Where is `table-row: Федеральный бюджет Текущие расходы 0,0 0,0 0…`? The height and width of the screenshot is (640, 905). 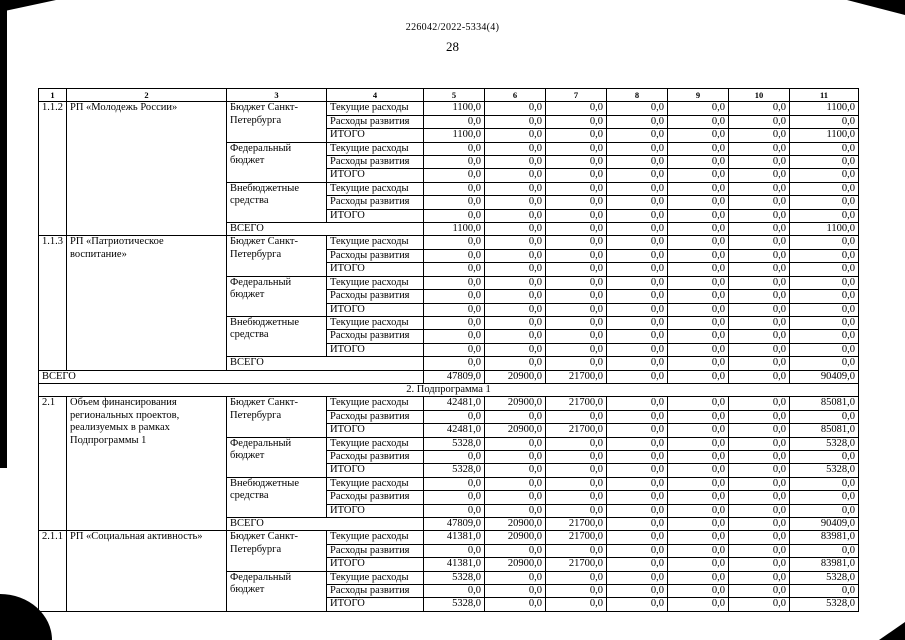
table-row: Федеральный бюджет Текущие расходы 0,0 0,0 0… is located at coordinates (449, 162).